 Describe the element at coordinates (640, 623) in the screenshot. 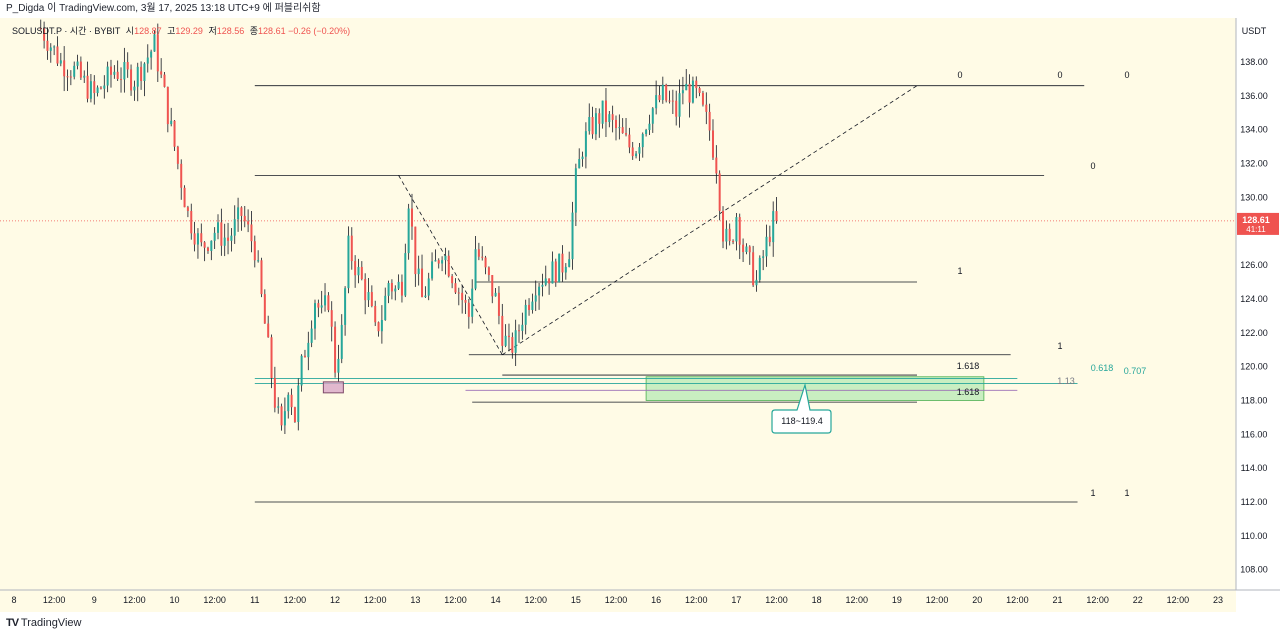

I see `footer-bar: TV TradingView` at that location.